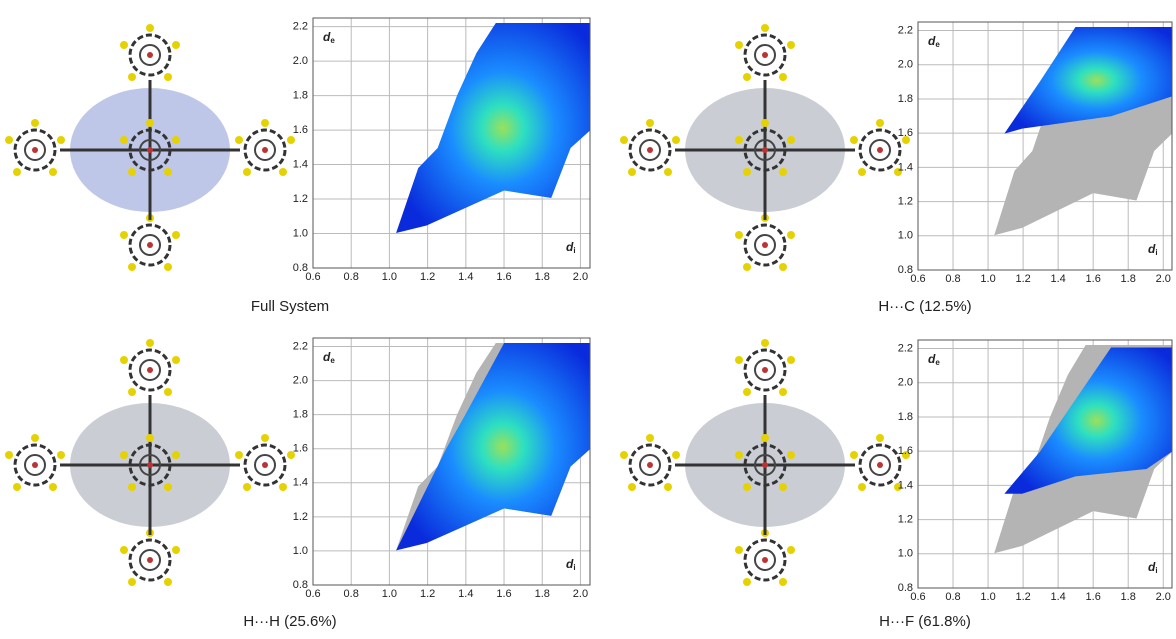 The height and width of the screenshot is (639, 1176). What do you see at coordinates (289, 621) in the screenshot?
I see `caption: H···H (25.6%)` at bounding box center [289, 621].